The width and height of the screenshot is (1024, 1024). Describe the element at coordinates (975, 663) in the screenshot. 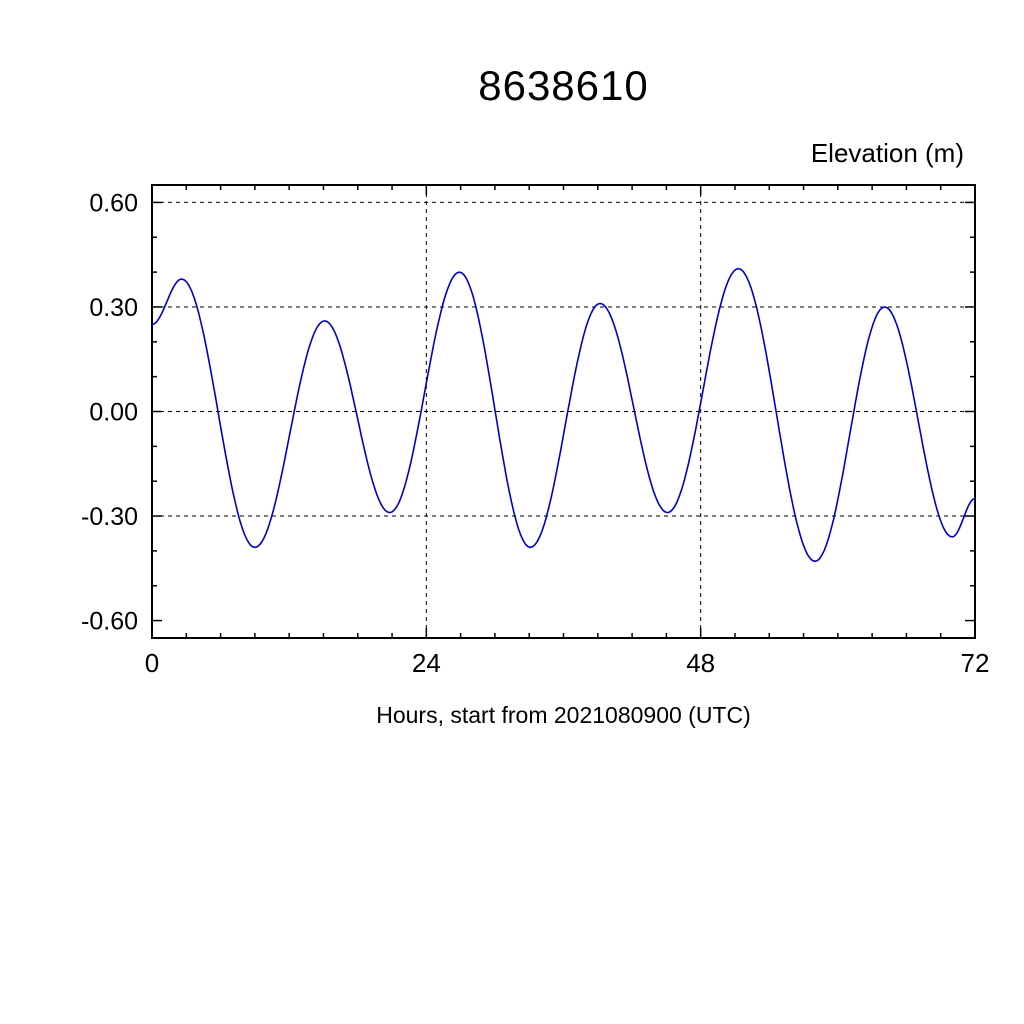

I see `x-tick-label: 72` at that location.